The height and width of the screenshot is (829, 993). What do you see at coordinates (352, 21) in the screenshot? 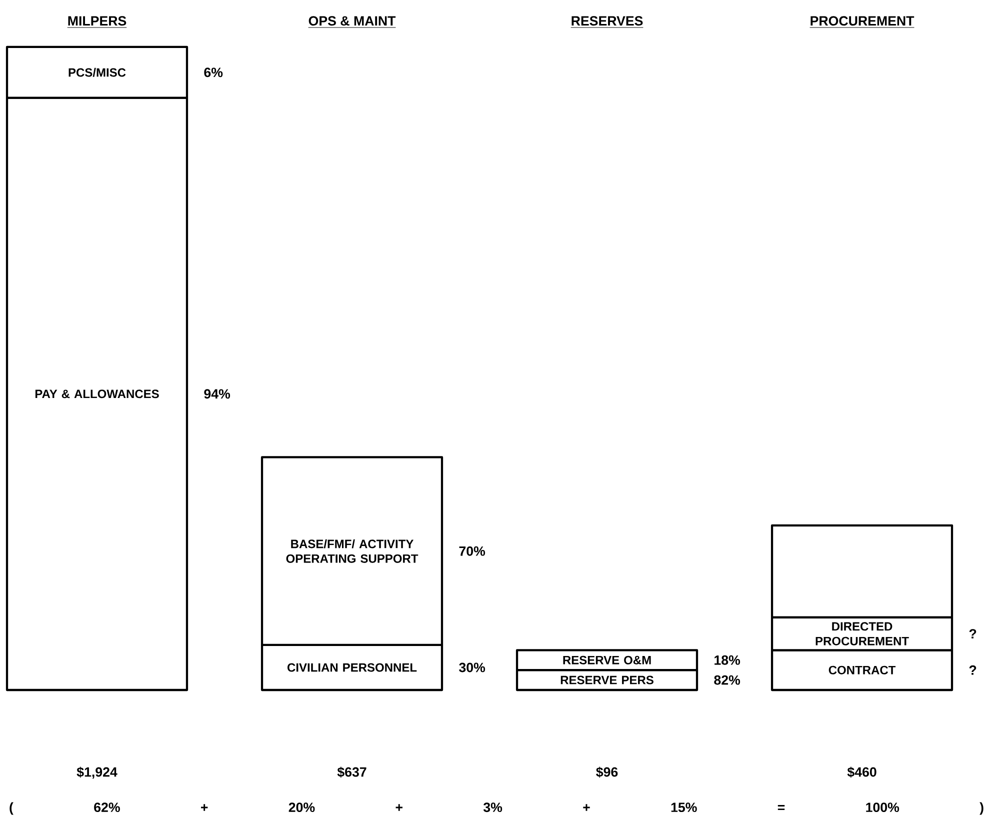
I see `x-tick-label: OPS & MAINT` at bounding box center [352, 21].